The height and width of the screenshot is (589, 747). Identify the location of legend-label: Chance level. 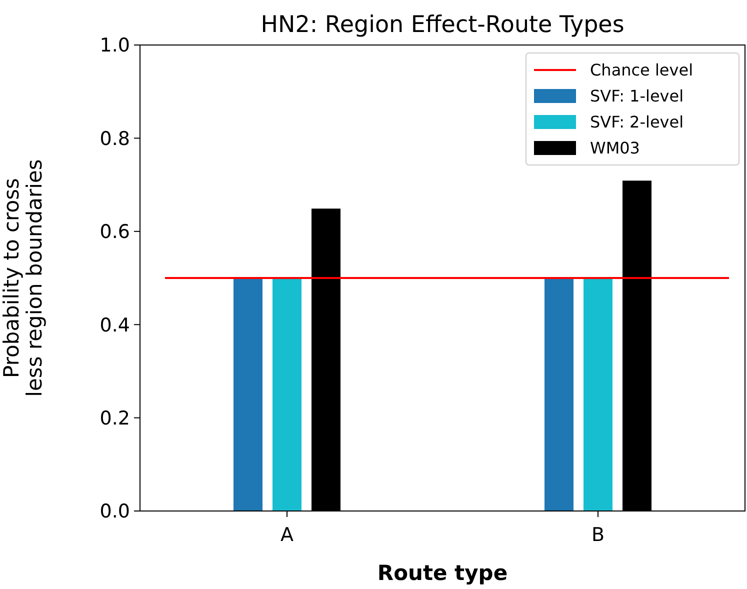
(642, 70).